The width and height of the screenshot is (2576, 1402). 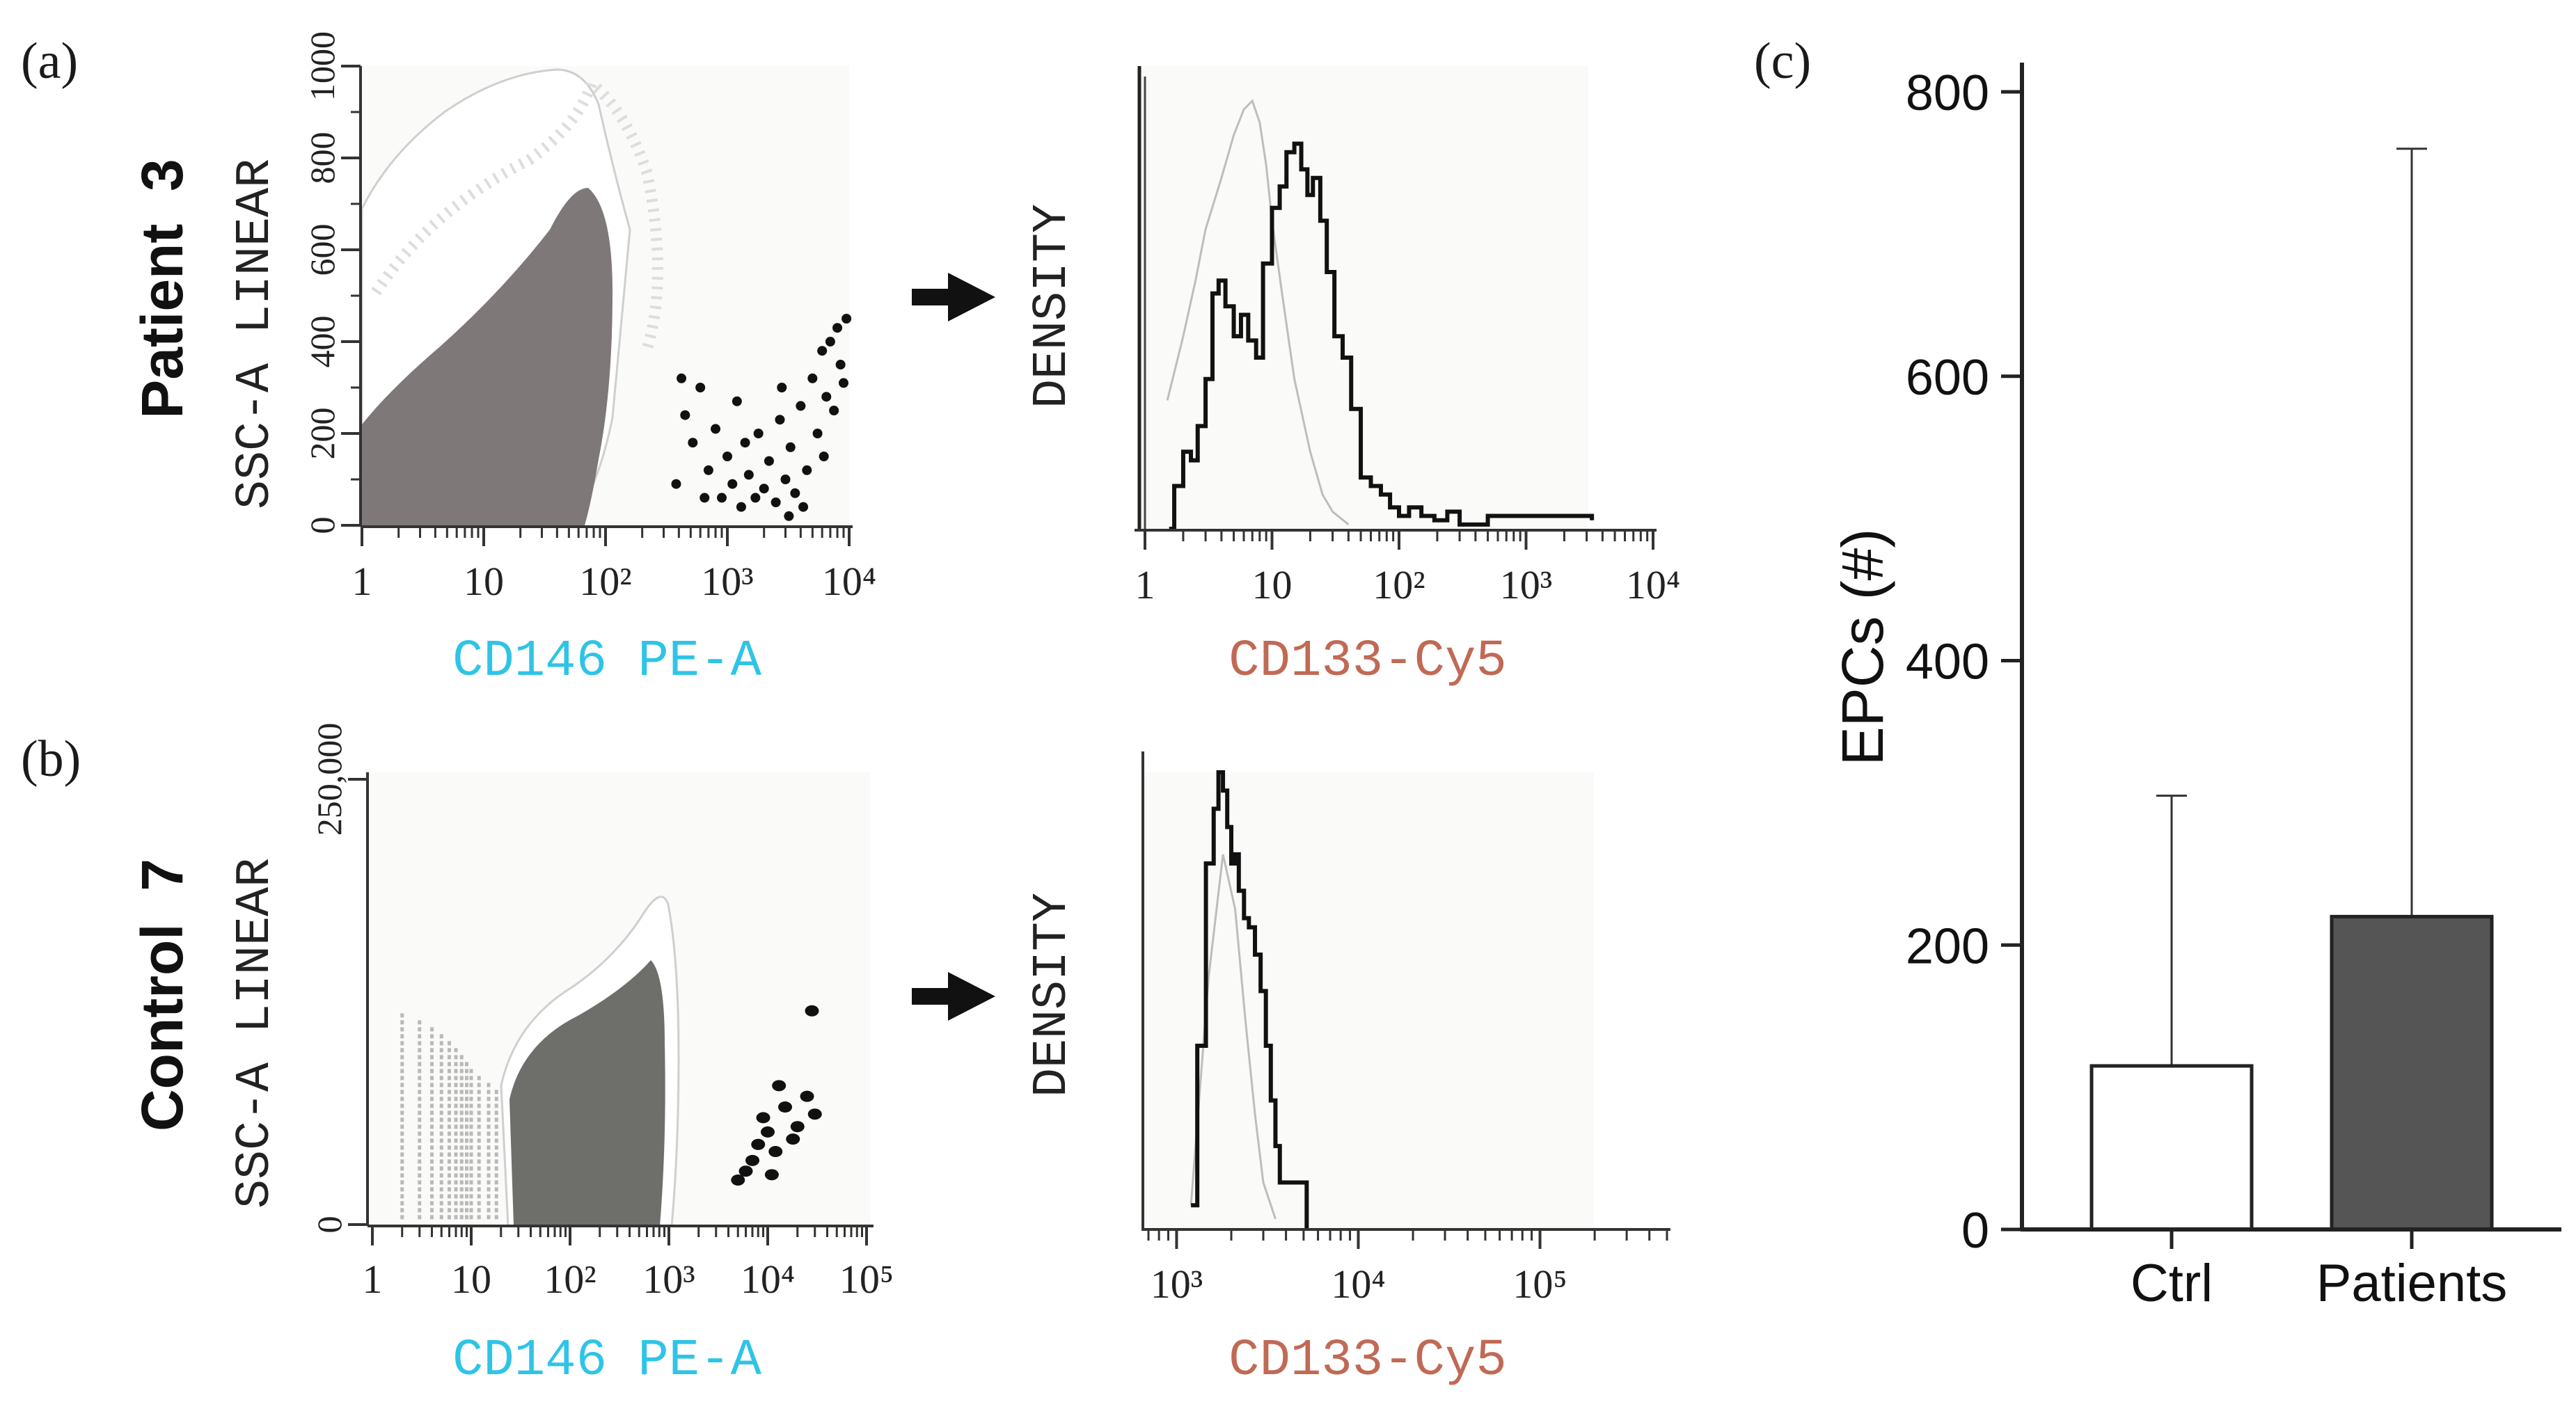 What do you see at coordinates (2412, 1073) in the screenshot?
I see `bar-patients` at bounding box center [2412, 1073].